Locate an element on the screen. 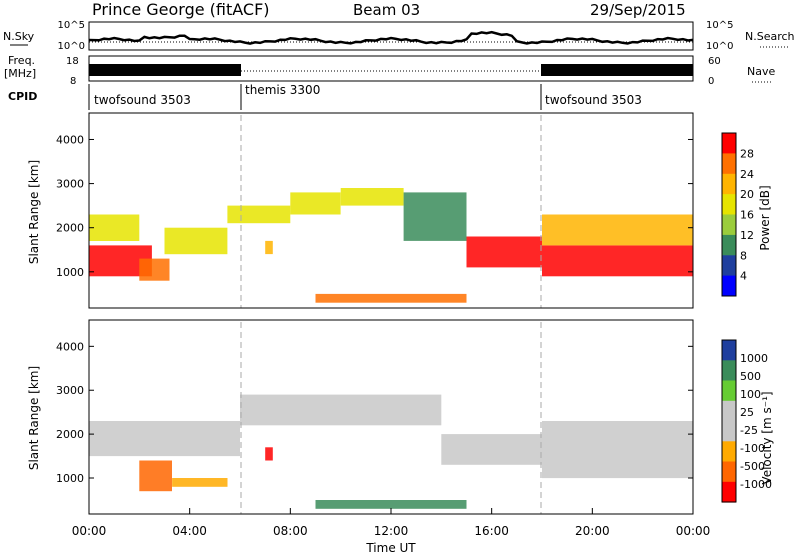 This screenshot has width=800, height=554. colorbar-tick-label: 1000 is located at coordinates (754, 358).